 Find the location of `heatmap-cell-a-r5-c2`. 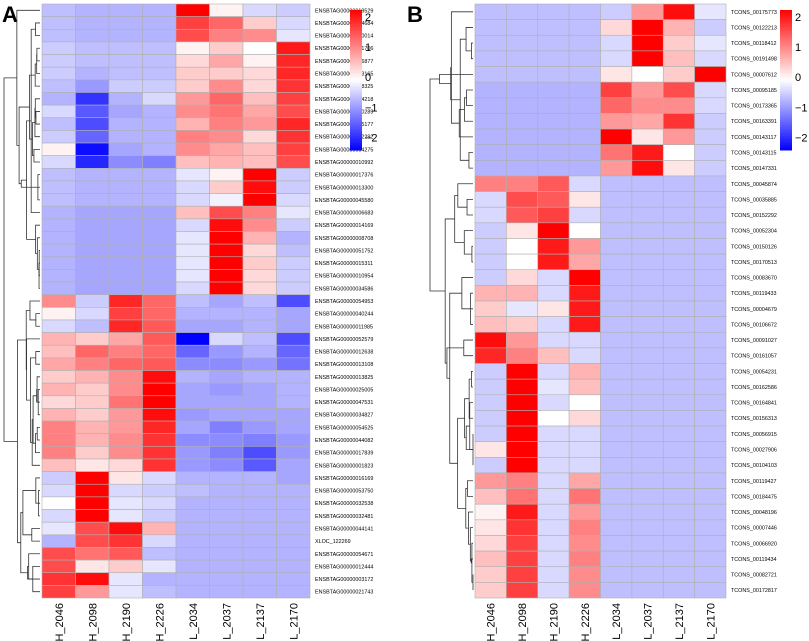

heatmap-cell-a-r5-c2 is located at coordinates (125, 73).